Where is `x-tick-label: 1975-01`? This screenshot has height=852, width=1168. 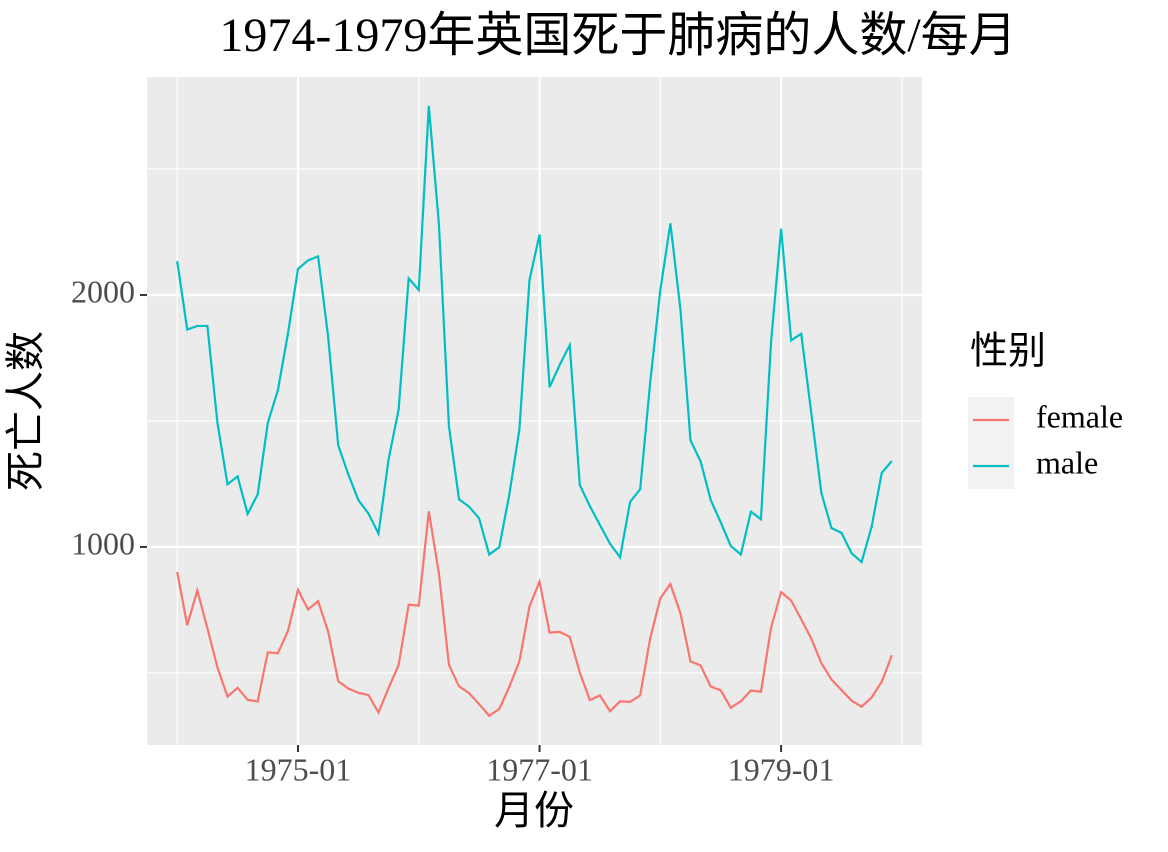
x-tick-label: 1975-01 is located at coordinates (298, 769).